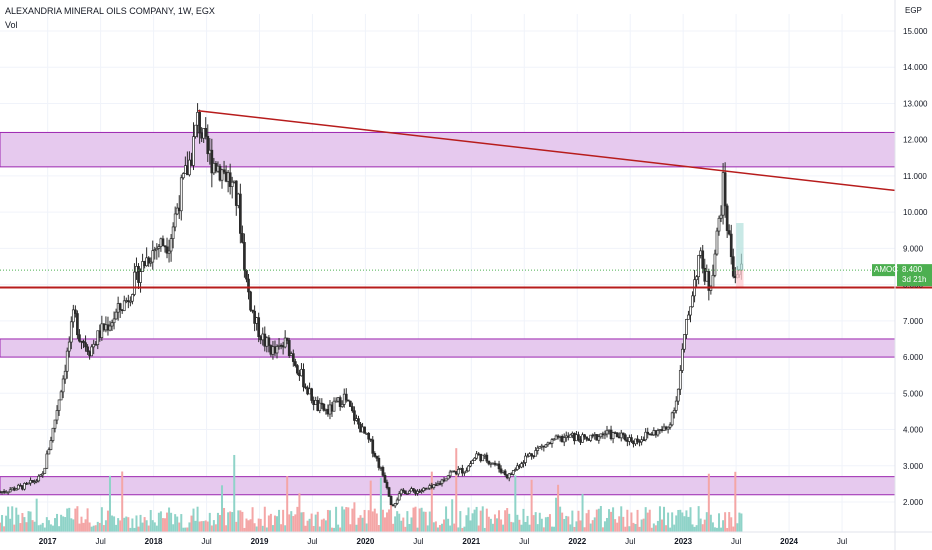 This screenshot has width=932, height=550. What do you see at coordinates (913, 321) in the screenshot?
I see `y-tick-label: 7.000` at bounding box center [913, 321].